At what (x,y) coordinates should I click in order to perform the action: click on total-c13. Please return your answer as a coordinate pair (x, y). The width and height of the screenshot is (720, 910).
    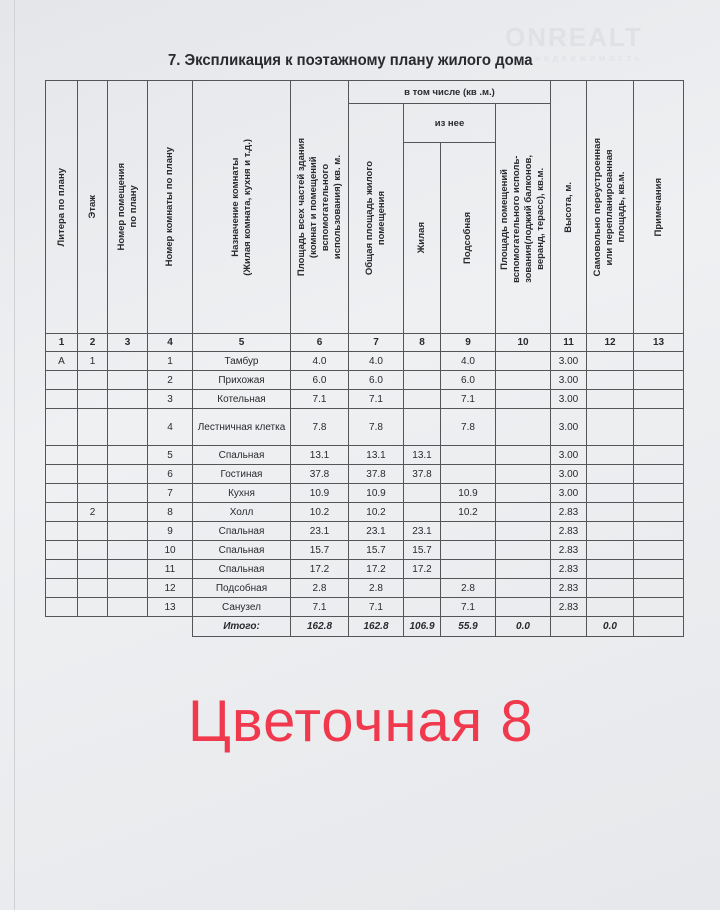
    Looking at the image, I should click on (658, 626).